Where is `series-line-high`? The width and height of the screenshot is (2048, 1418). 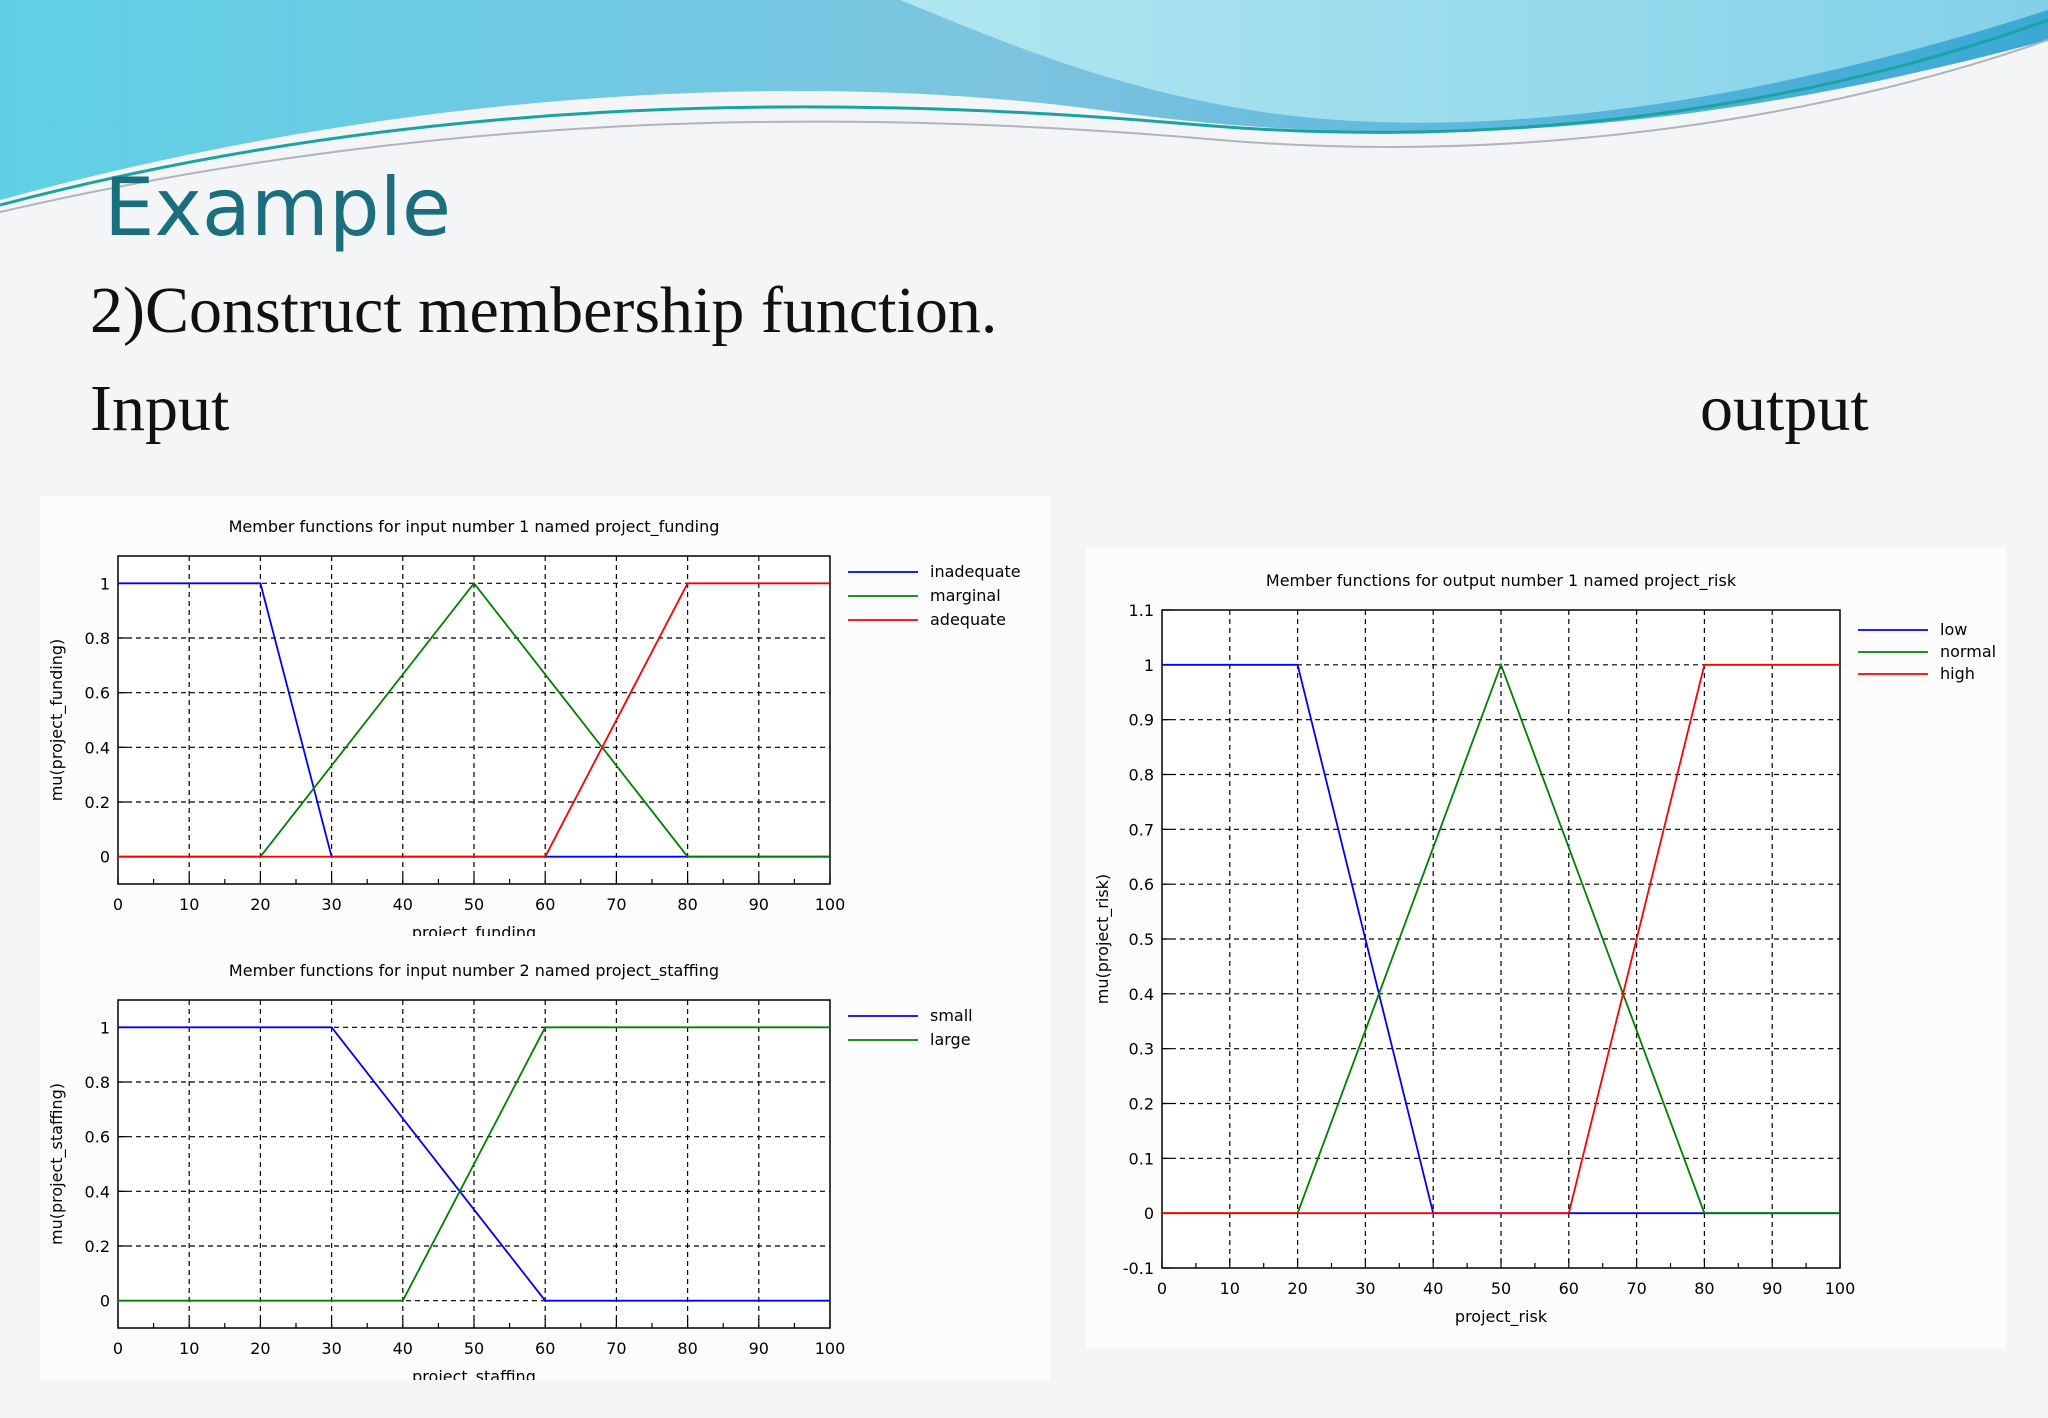
series-line-high is located at coordinates (1501, 939).